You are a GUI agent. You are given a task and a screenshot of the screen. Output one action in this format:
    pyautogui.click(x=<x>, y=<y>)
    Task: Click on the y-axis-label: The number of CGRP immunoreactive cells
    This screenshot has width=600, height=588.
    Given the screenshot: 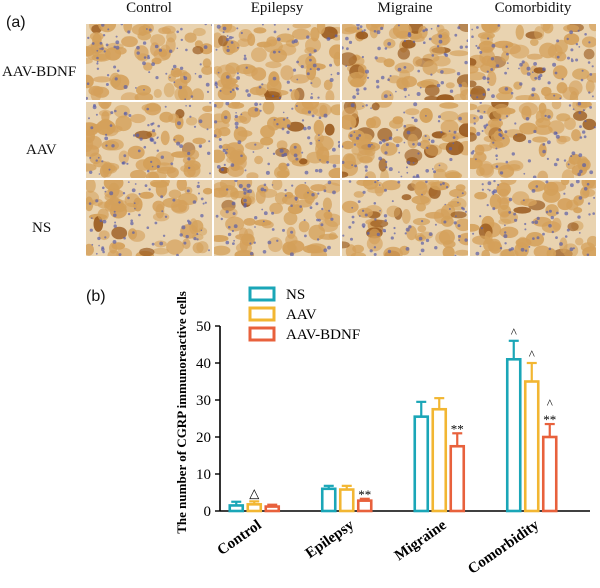 What is the action you would take?
    pyautogui.click(x=181, y=412)
    